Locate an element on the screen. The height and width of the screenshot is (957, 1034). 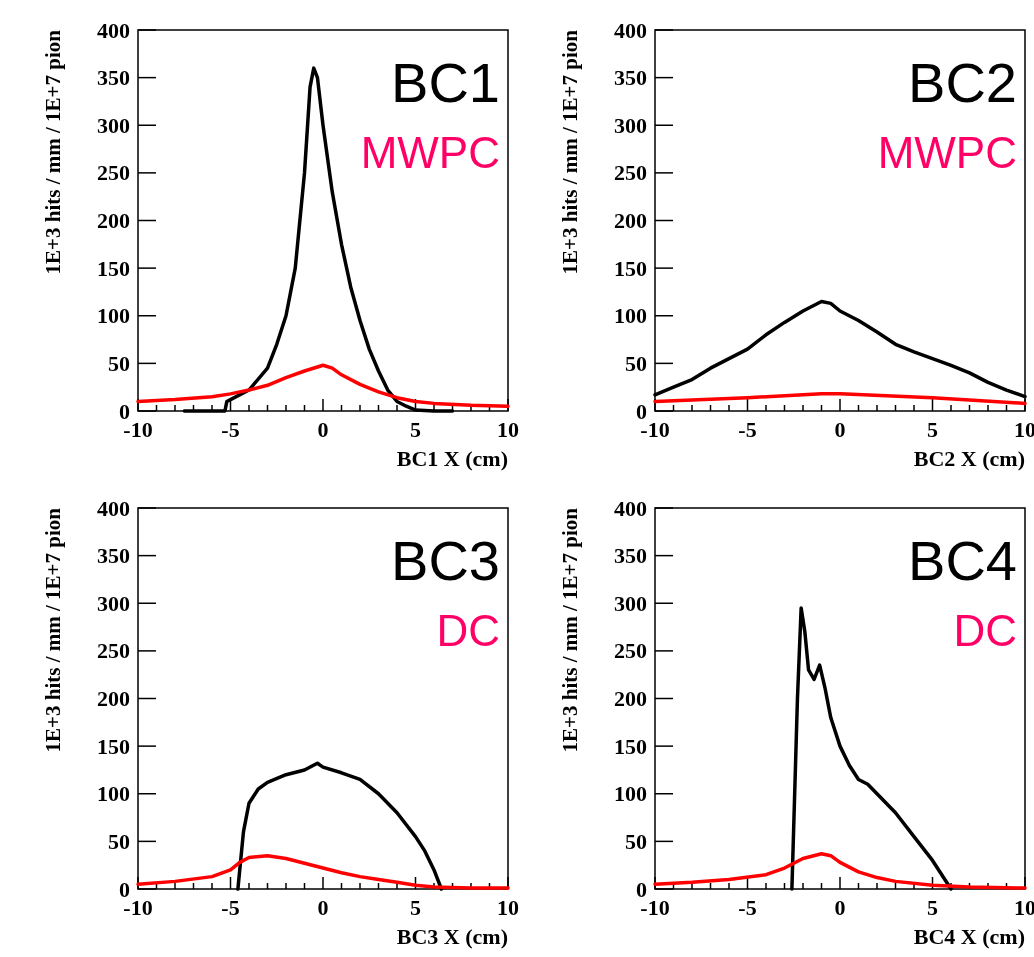
annotation: BC2 is located at coordinates (962, 82).